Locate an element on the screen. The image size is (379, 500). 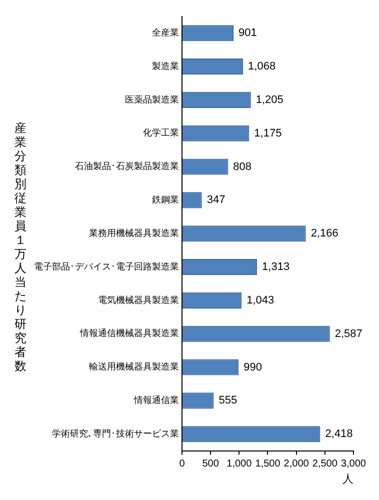
y-tick-label: 輸送用機械器具製造業 is located at coordinates (134, 367).